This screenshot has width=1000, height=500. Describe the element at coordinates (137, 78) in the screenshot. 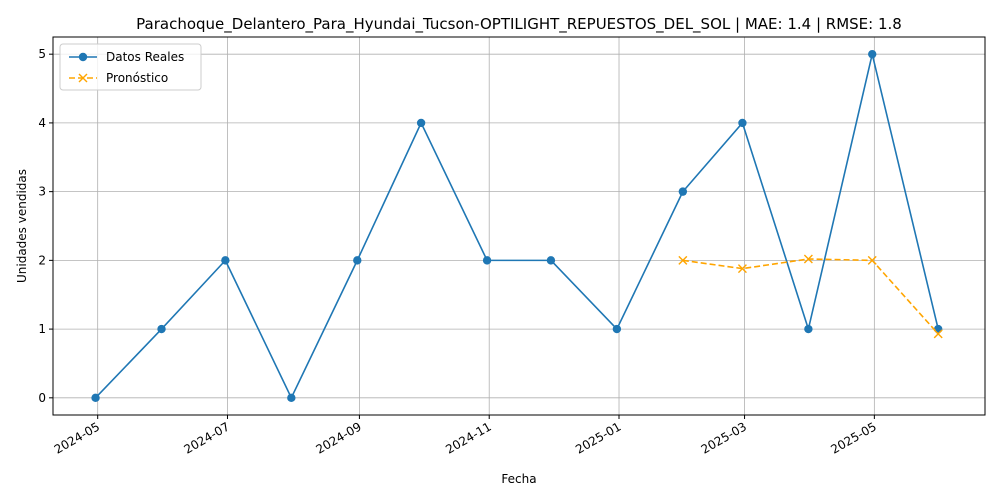

I see `legend-label: Pronóstico` at that location.